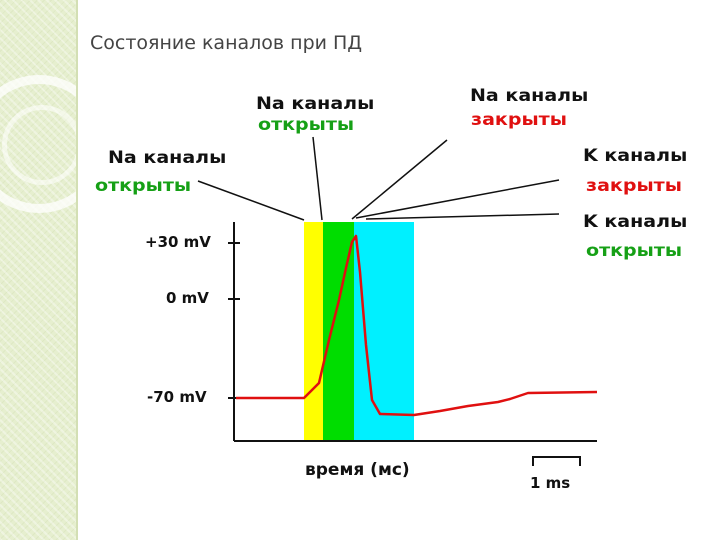 This screenshot has height=540, width=720. I want to click on y-tick-label-minus70: -70 mV, so click(177, 397).